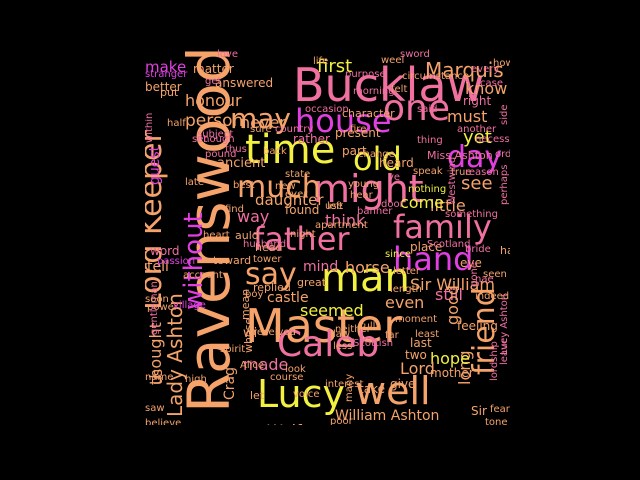  Describe the element at coordinates (189, 305) in the screenshot. I see `cloud-word: village` at that location.